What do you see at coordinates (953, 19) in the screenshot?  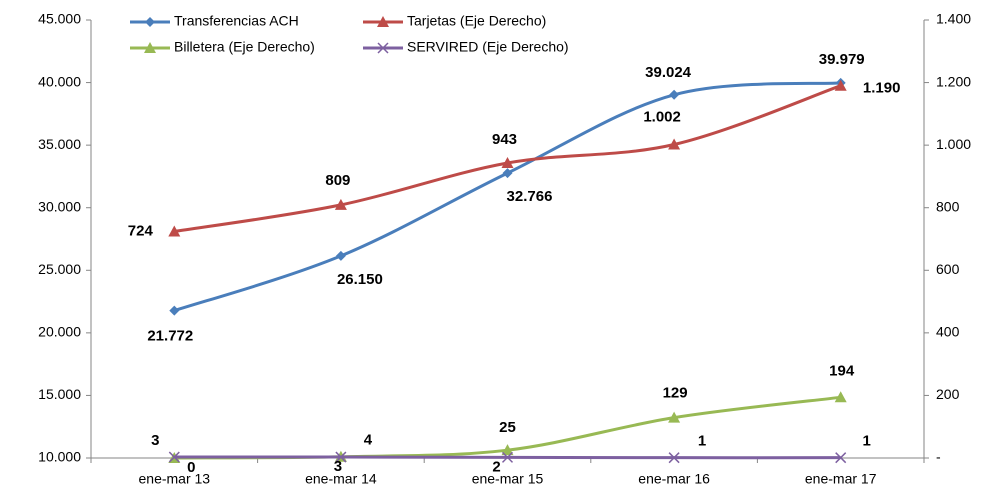 I see `y2-tick-label: 1.400` at bounding box center [953, 19].